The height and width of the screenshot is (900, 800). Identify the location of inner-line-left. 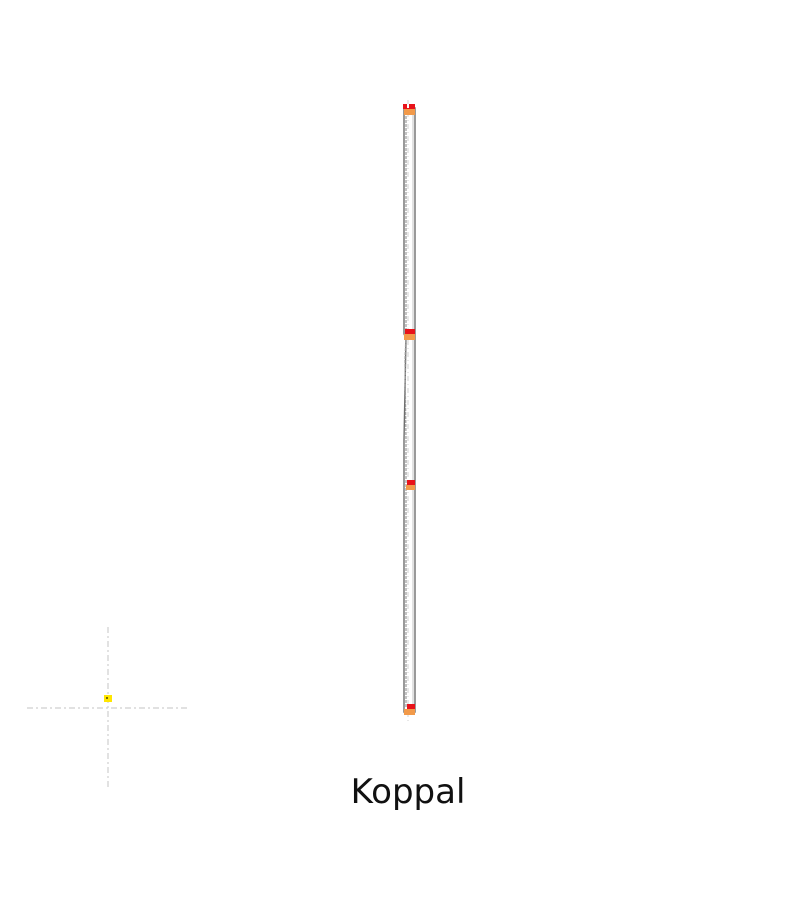
(405, 410).